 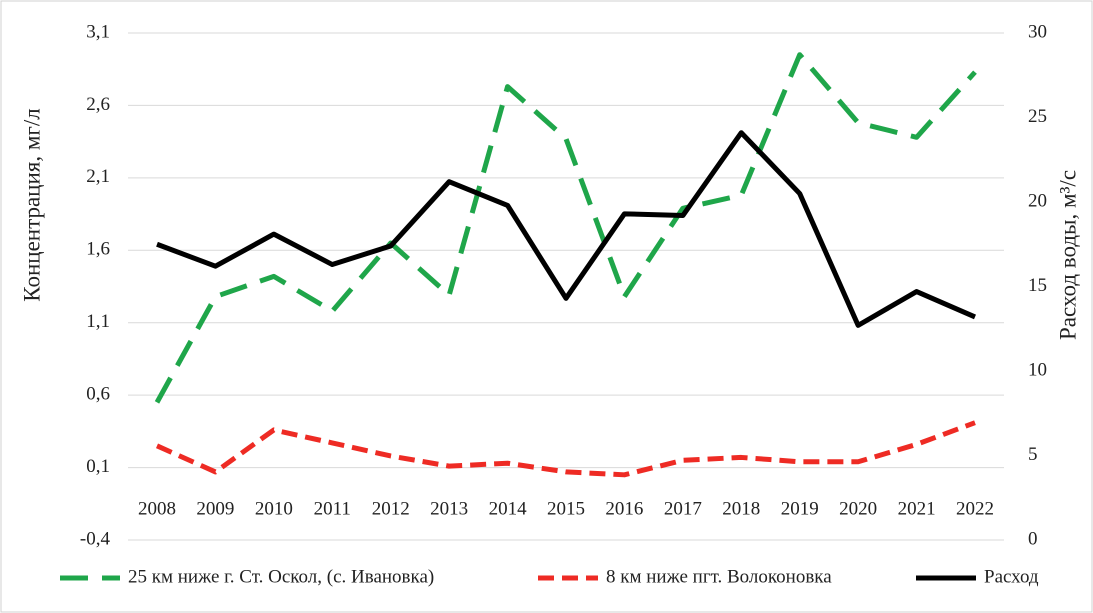 I want to click on y-tick-label: 2,1, so click(x=98, y=176).